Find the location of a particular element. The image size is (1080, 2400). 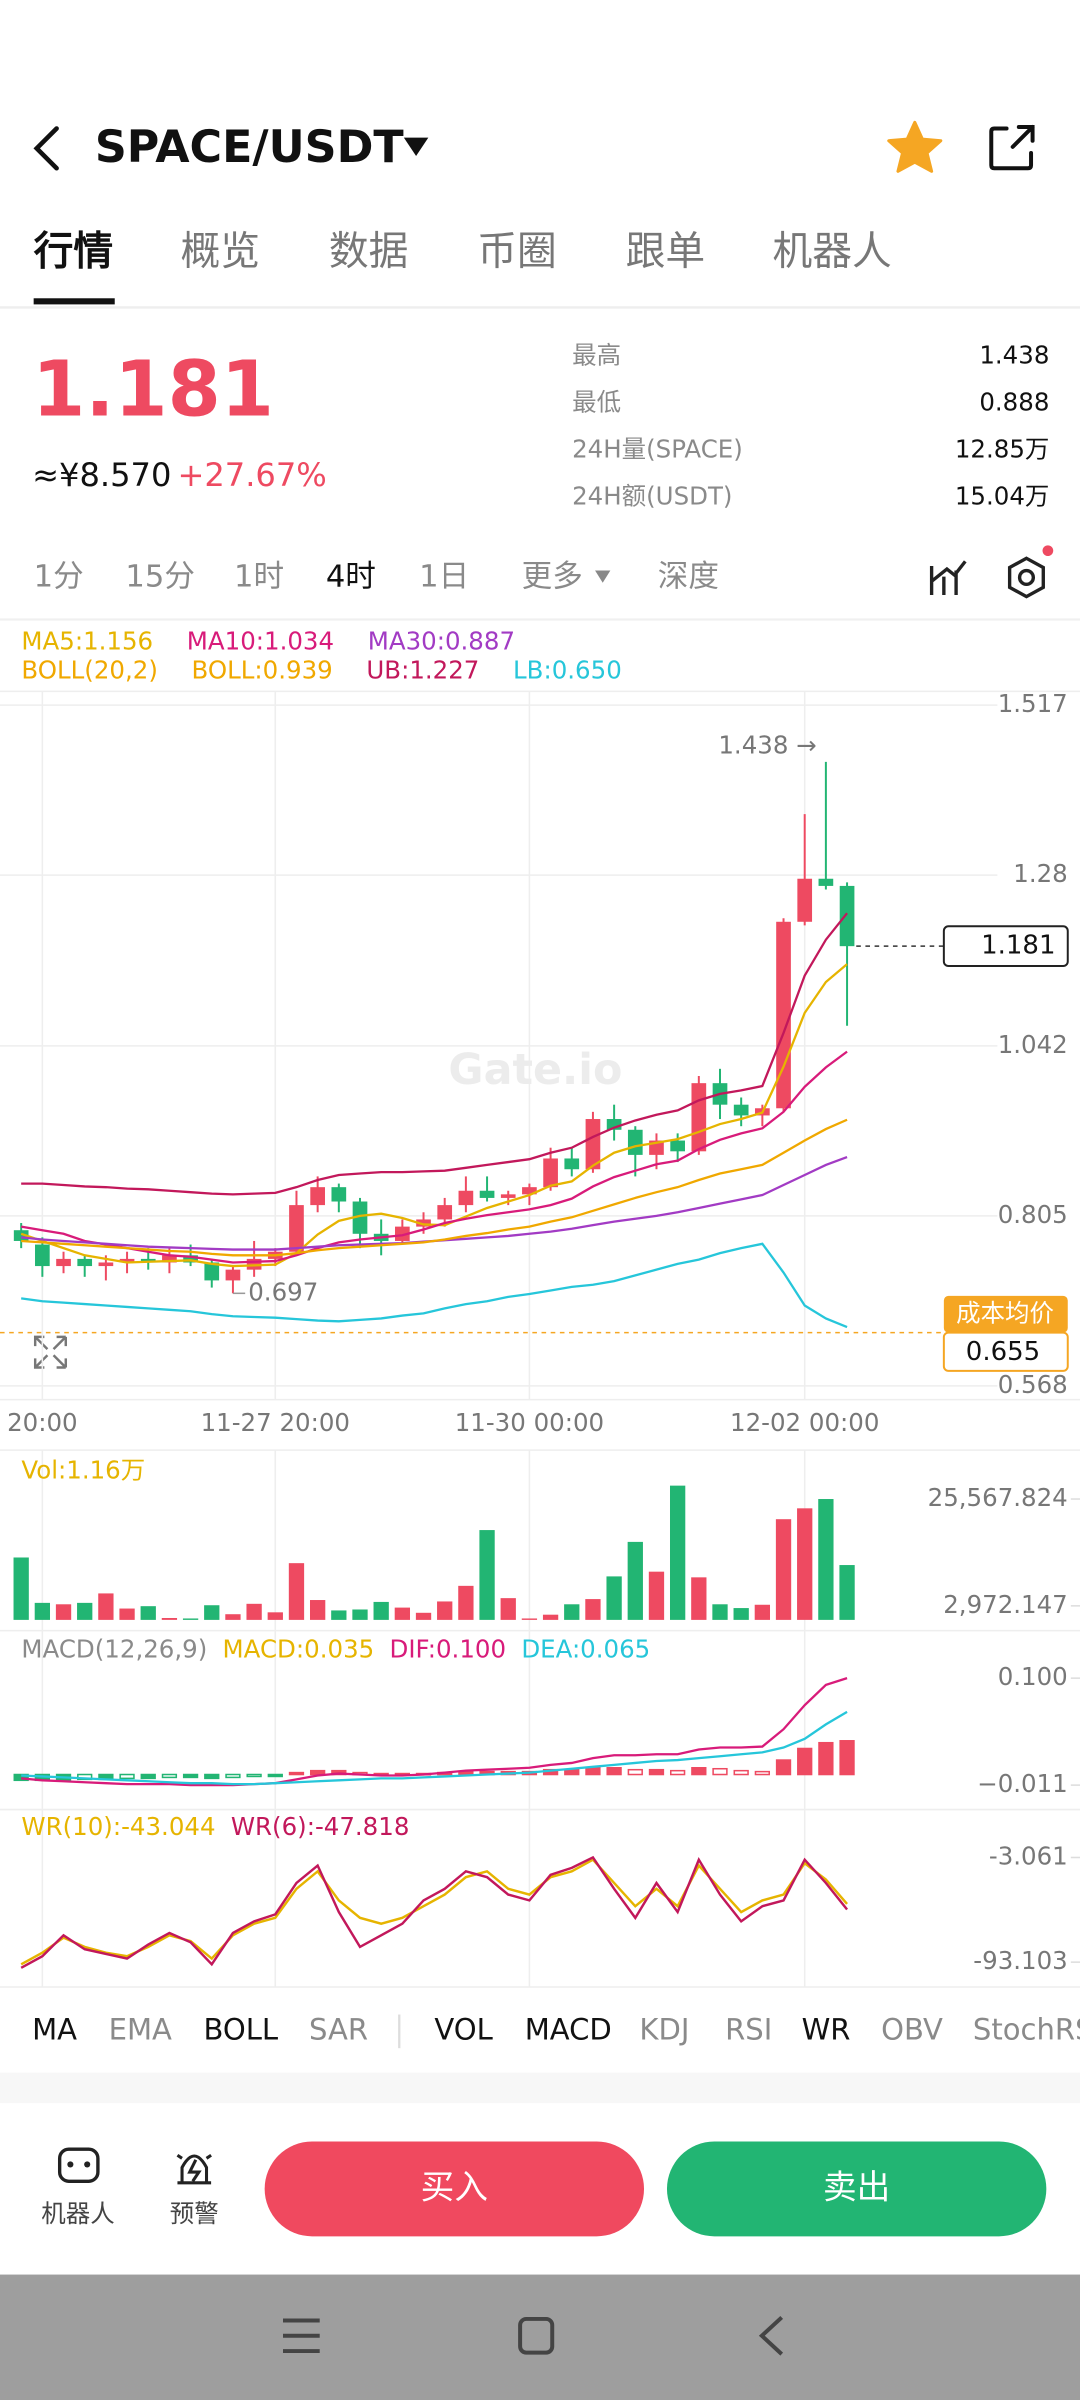

fullscreen-button is located at coordinates (50, 1352).